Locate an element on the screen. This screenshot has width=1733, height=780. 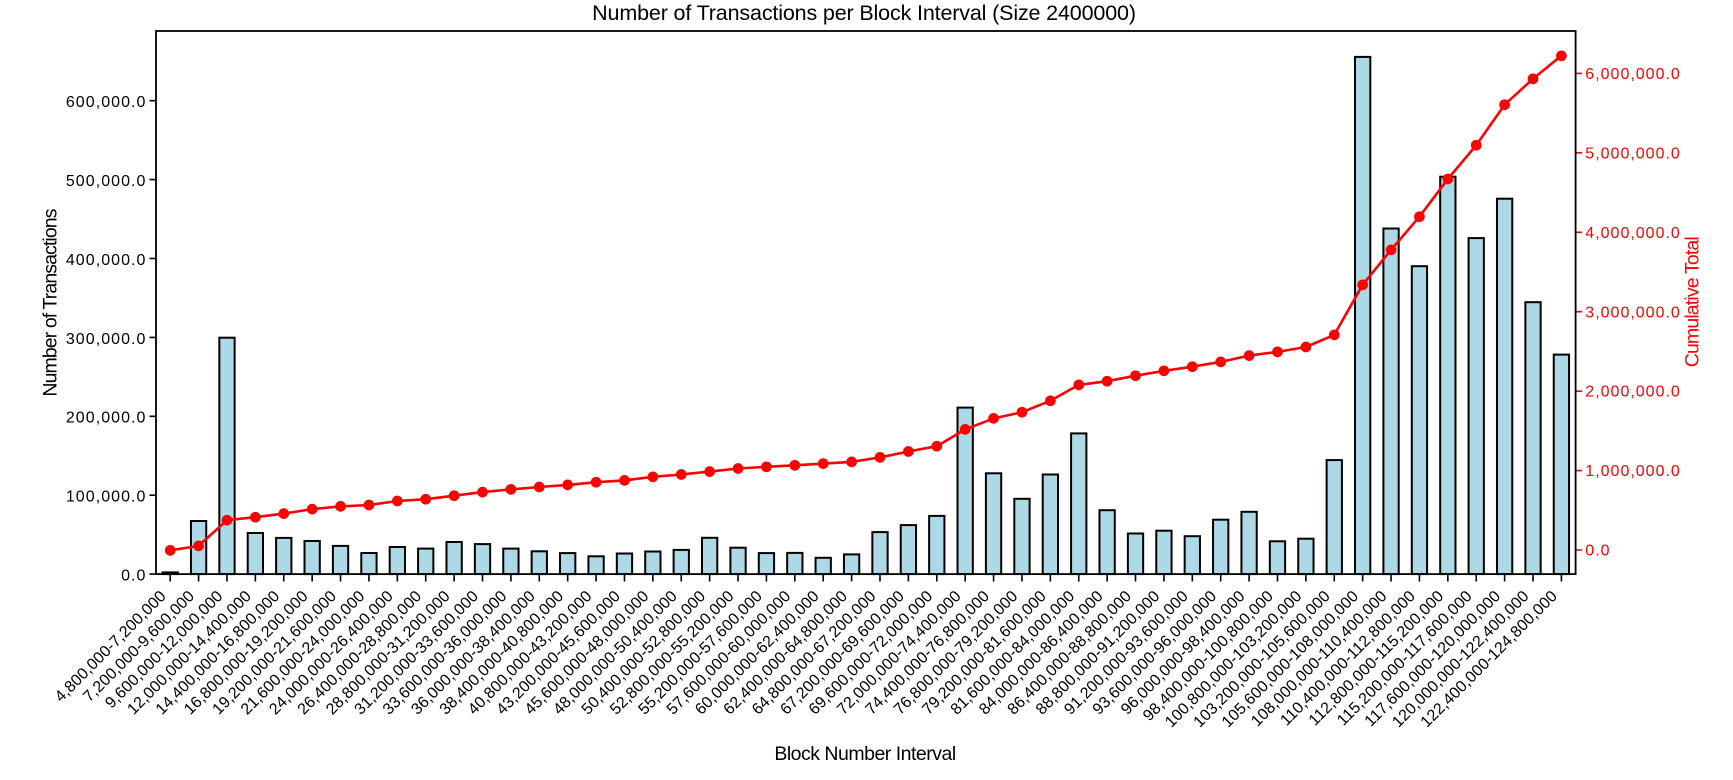
svg-text: 3,000,000.0 is located at coordinates (1633, 312).